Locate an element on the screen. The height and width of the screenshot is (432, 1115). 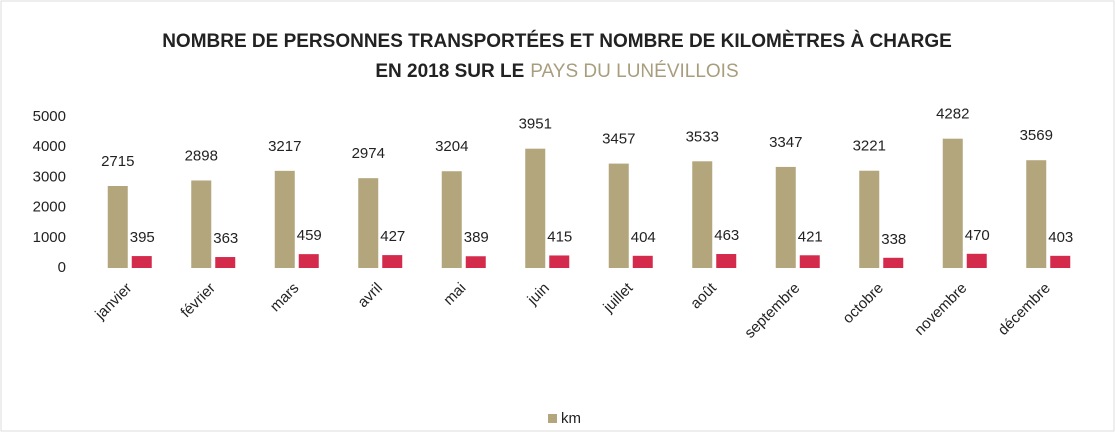
value-label: 3569 is located at coordinates (1036, 135).